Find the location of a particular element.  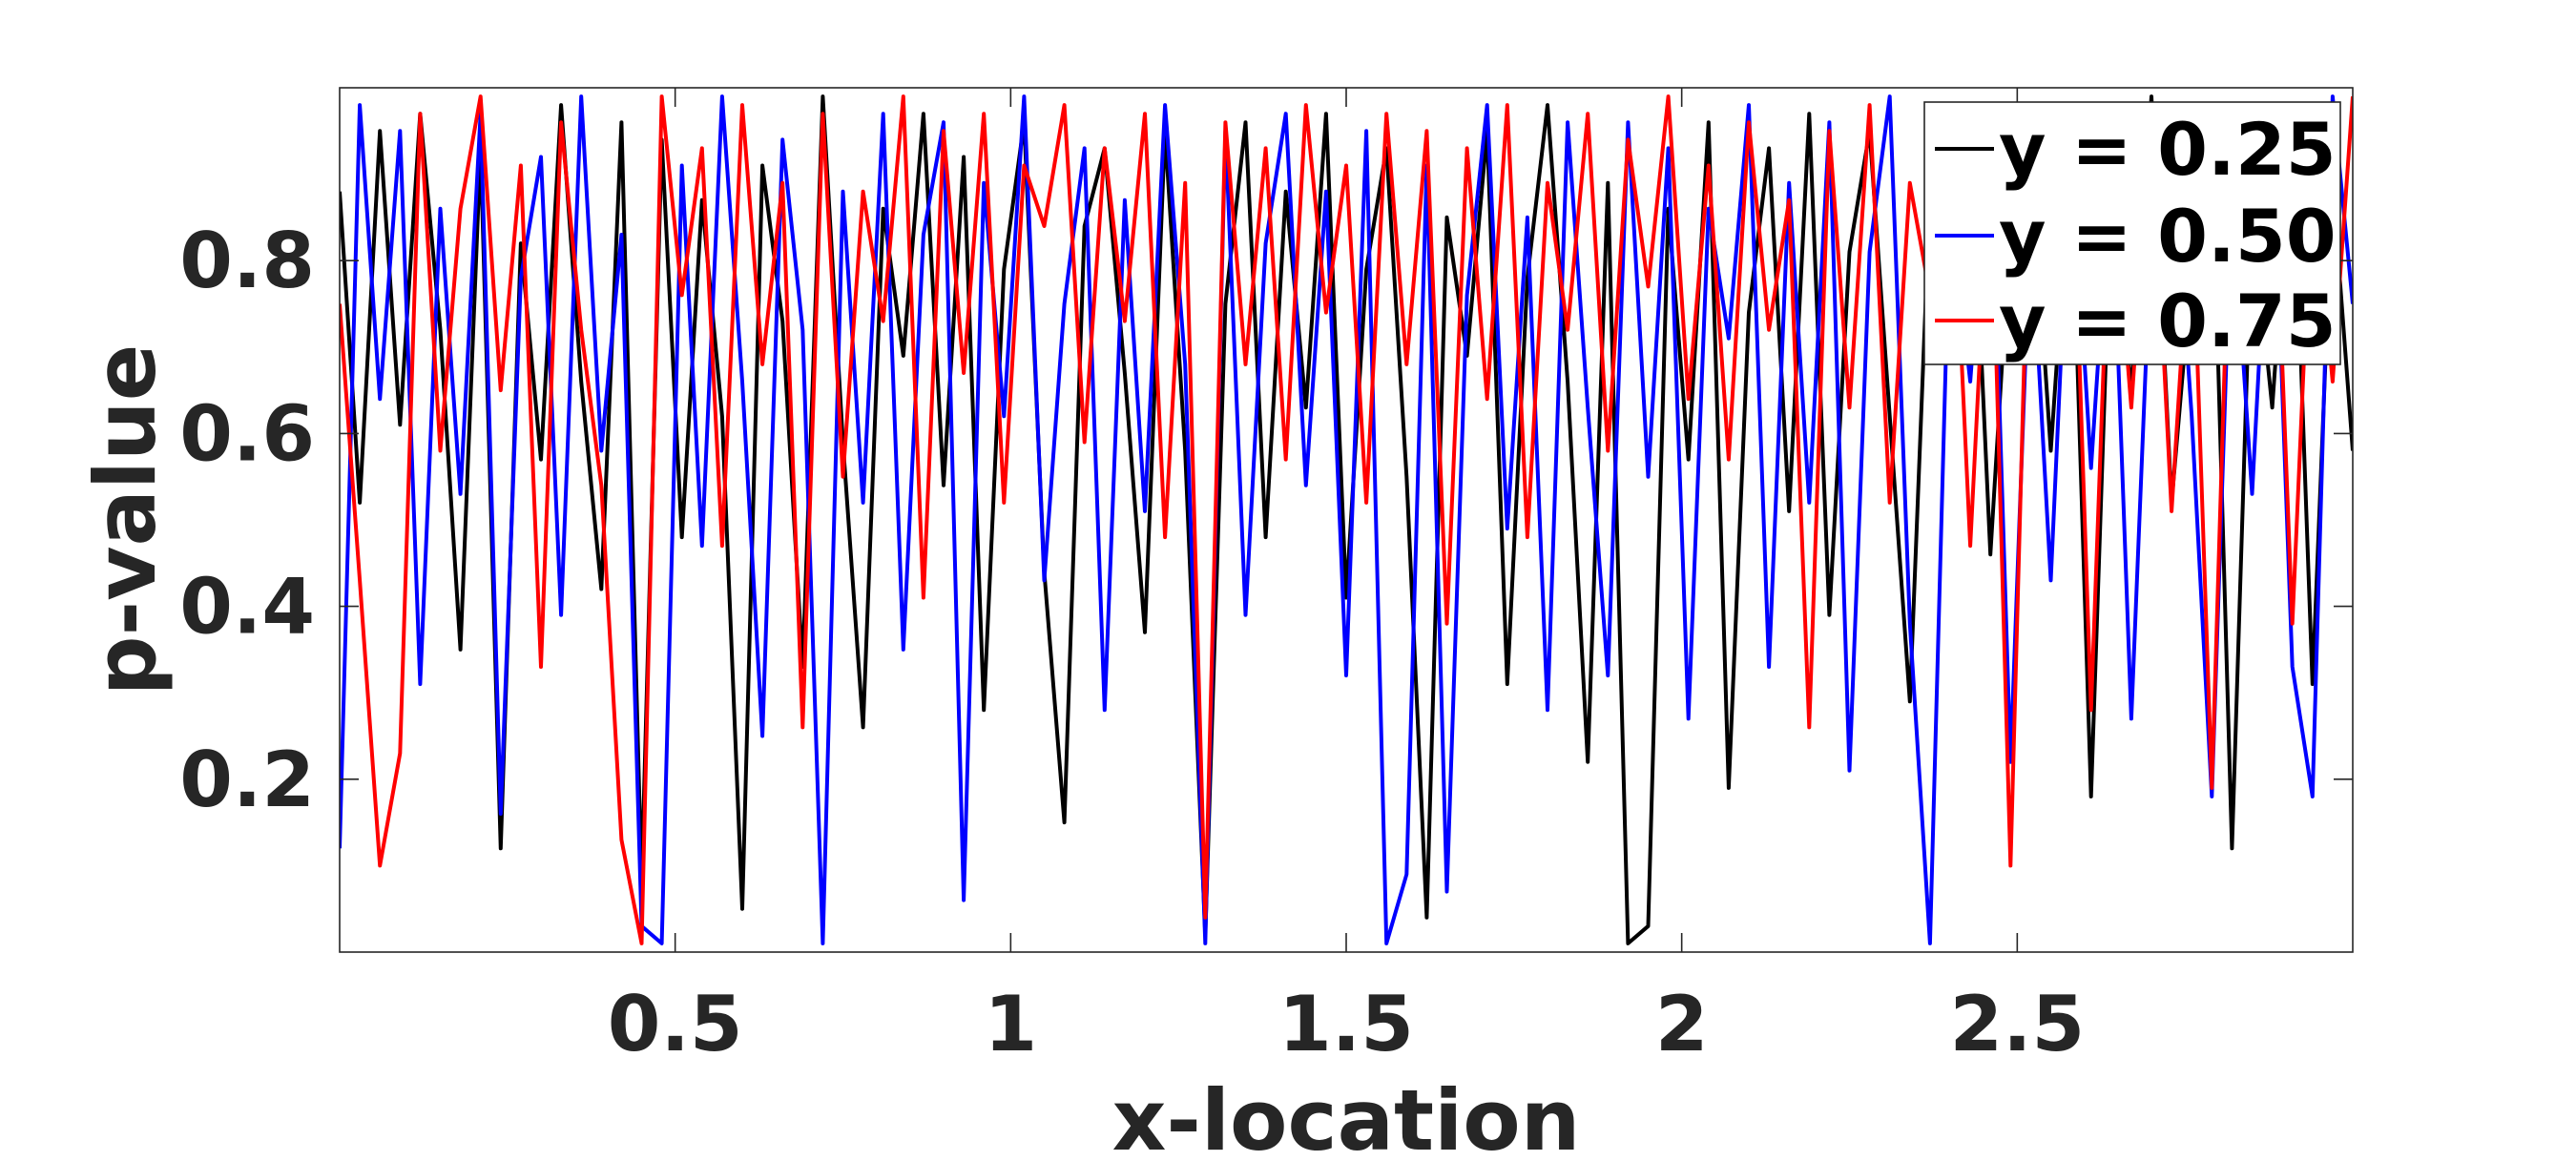

x-axis-title: x-location is located at coordinates (1346, 1116).